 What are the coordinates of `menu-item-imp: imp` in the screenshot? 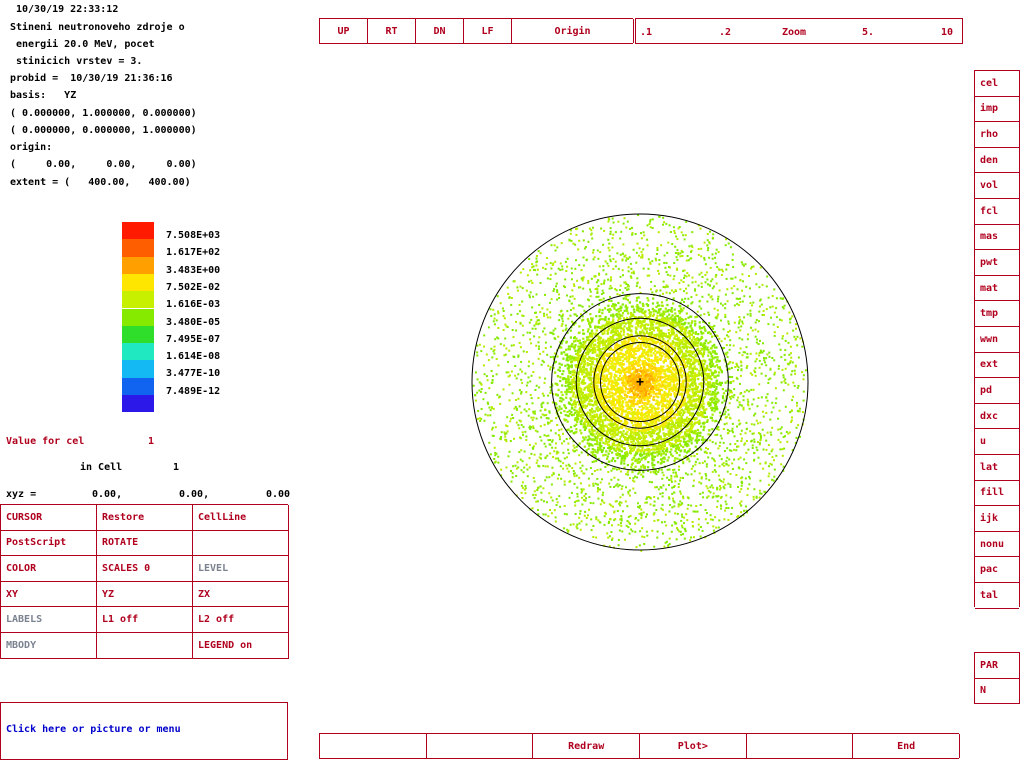 It's located at (997, 110).